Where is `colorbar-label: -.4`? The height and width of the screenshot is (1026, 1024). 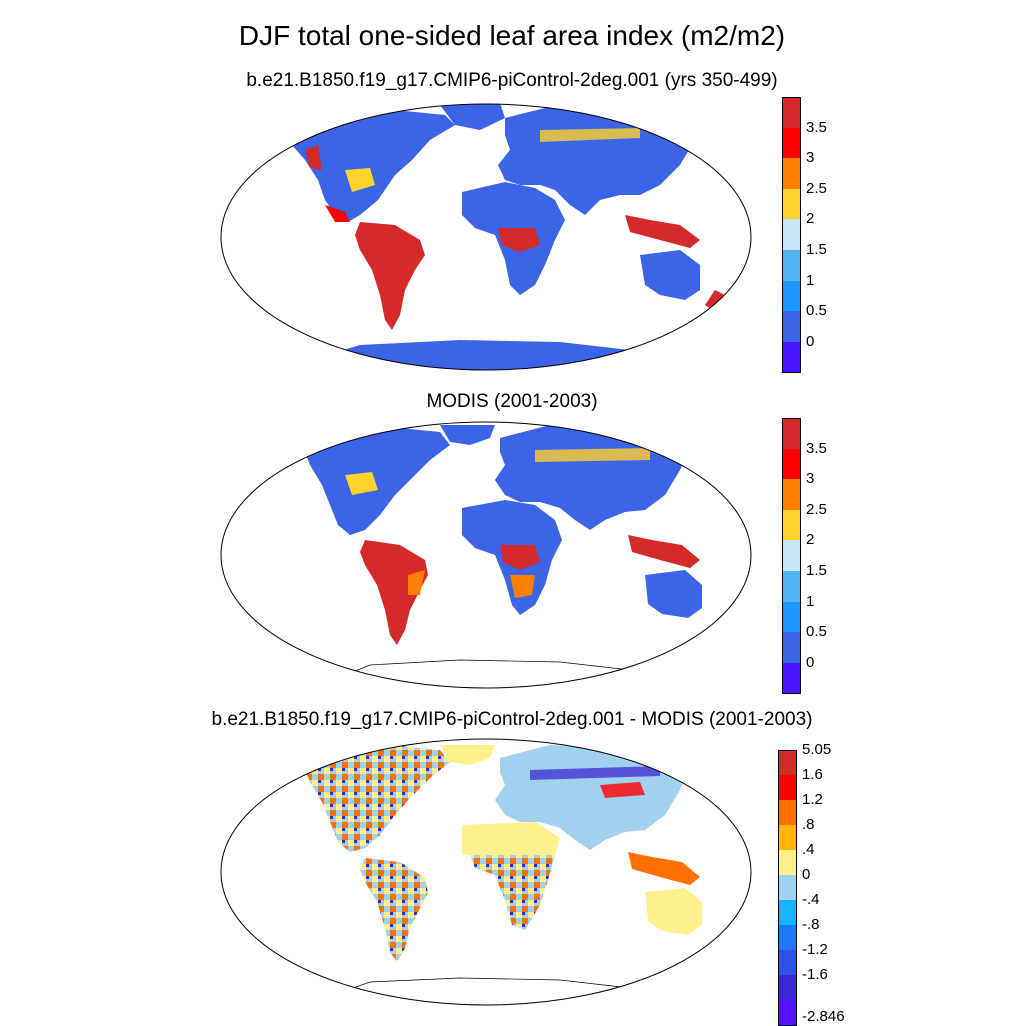 colorbar-label: -.4 is located at coordinates (811, 899).